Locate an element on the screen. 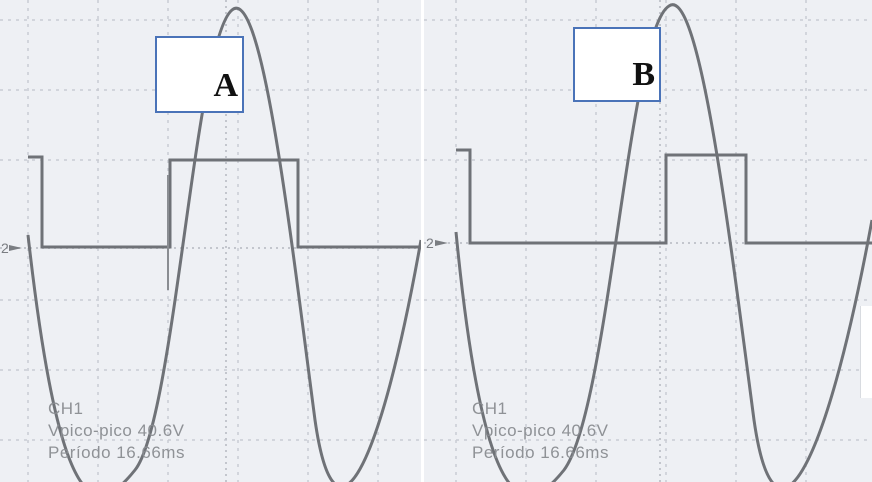 This screenshot has height=482, width=872. square-trace-b is located at coordinates (664, 196).